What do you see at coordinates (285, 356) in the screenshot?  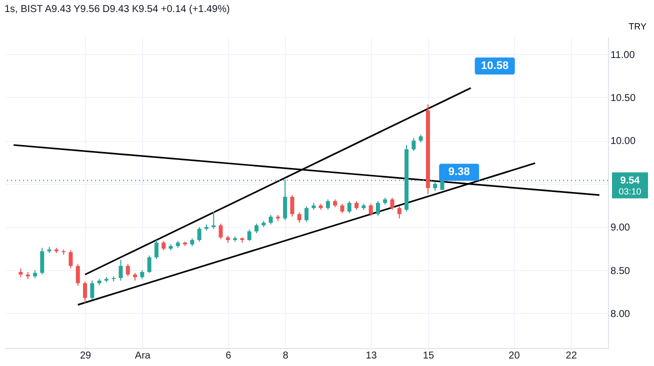 I see `x-tick-label: 8` at bounding box center [285, 356].